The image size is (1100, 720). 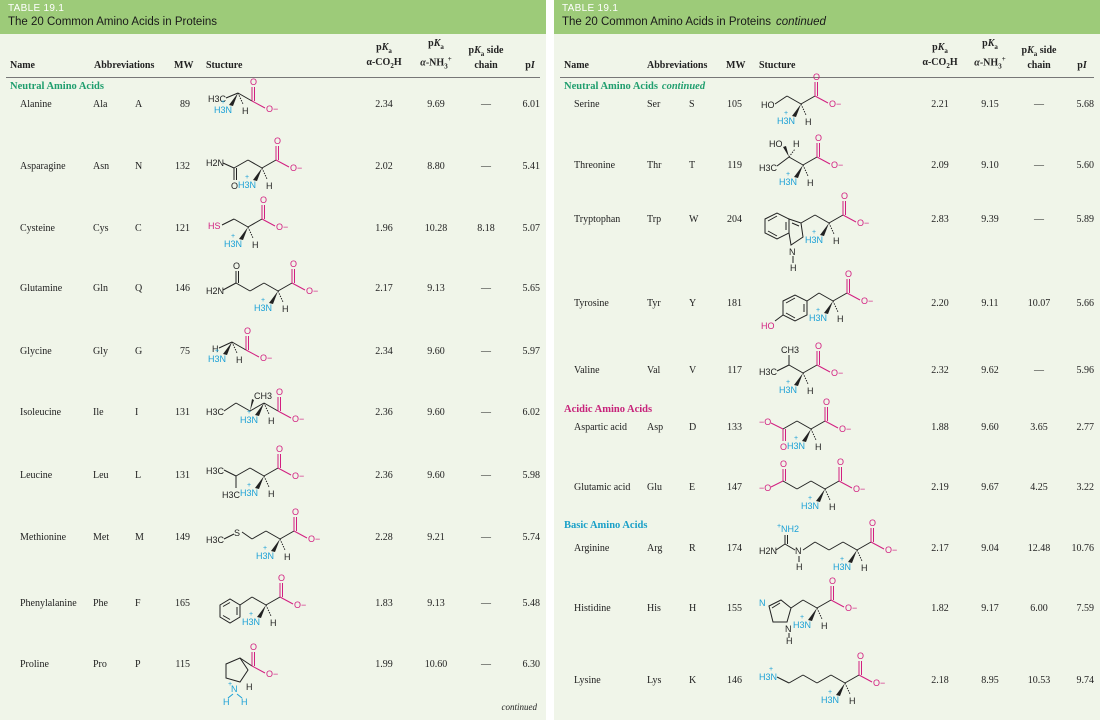 I want to click on abbreviation-three-letter: Ala, so click(x=100, y=104).